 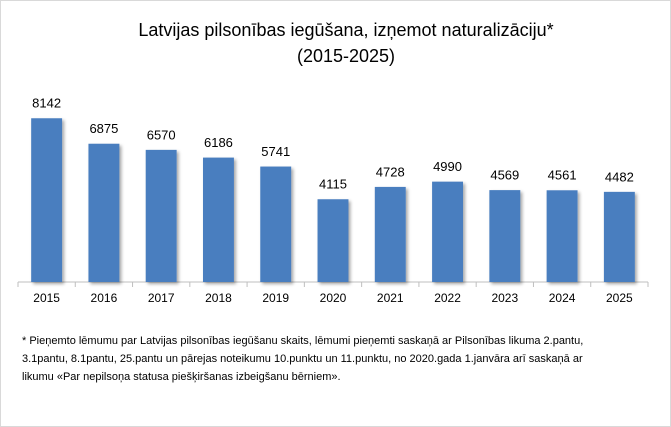 I want to click on value-label: 5741, so click(x=275, y=151).